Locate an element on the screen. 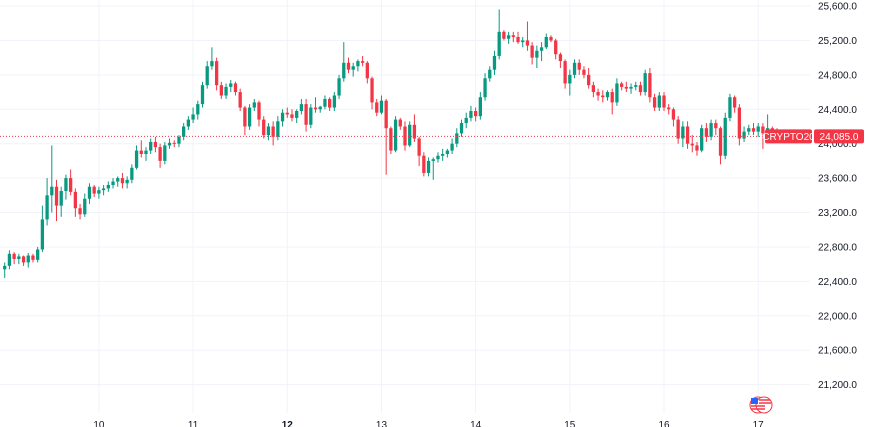  last-price-badge: 24,085.0 is located at coordinates (839, 136).